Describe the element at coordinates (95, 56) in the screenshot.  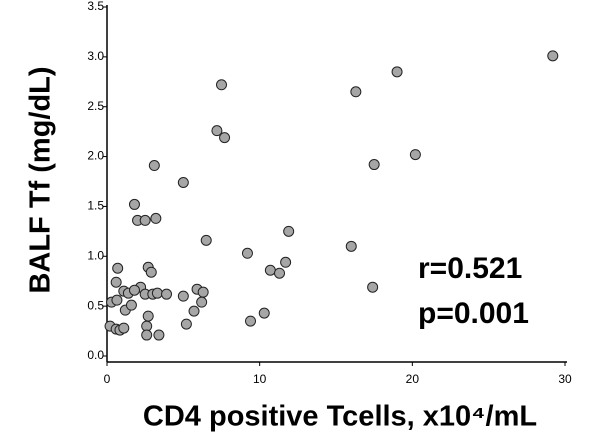
I see `y-tick-label: 3.0` at that location.